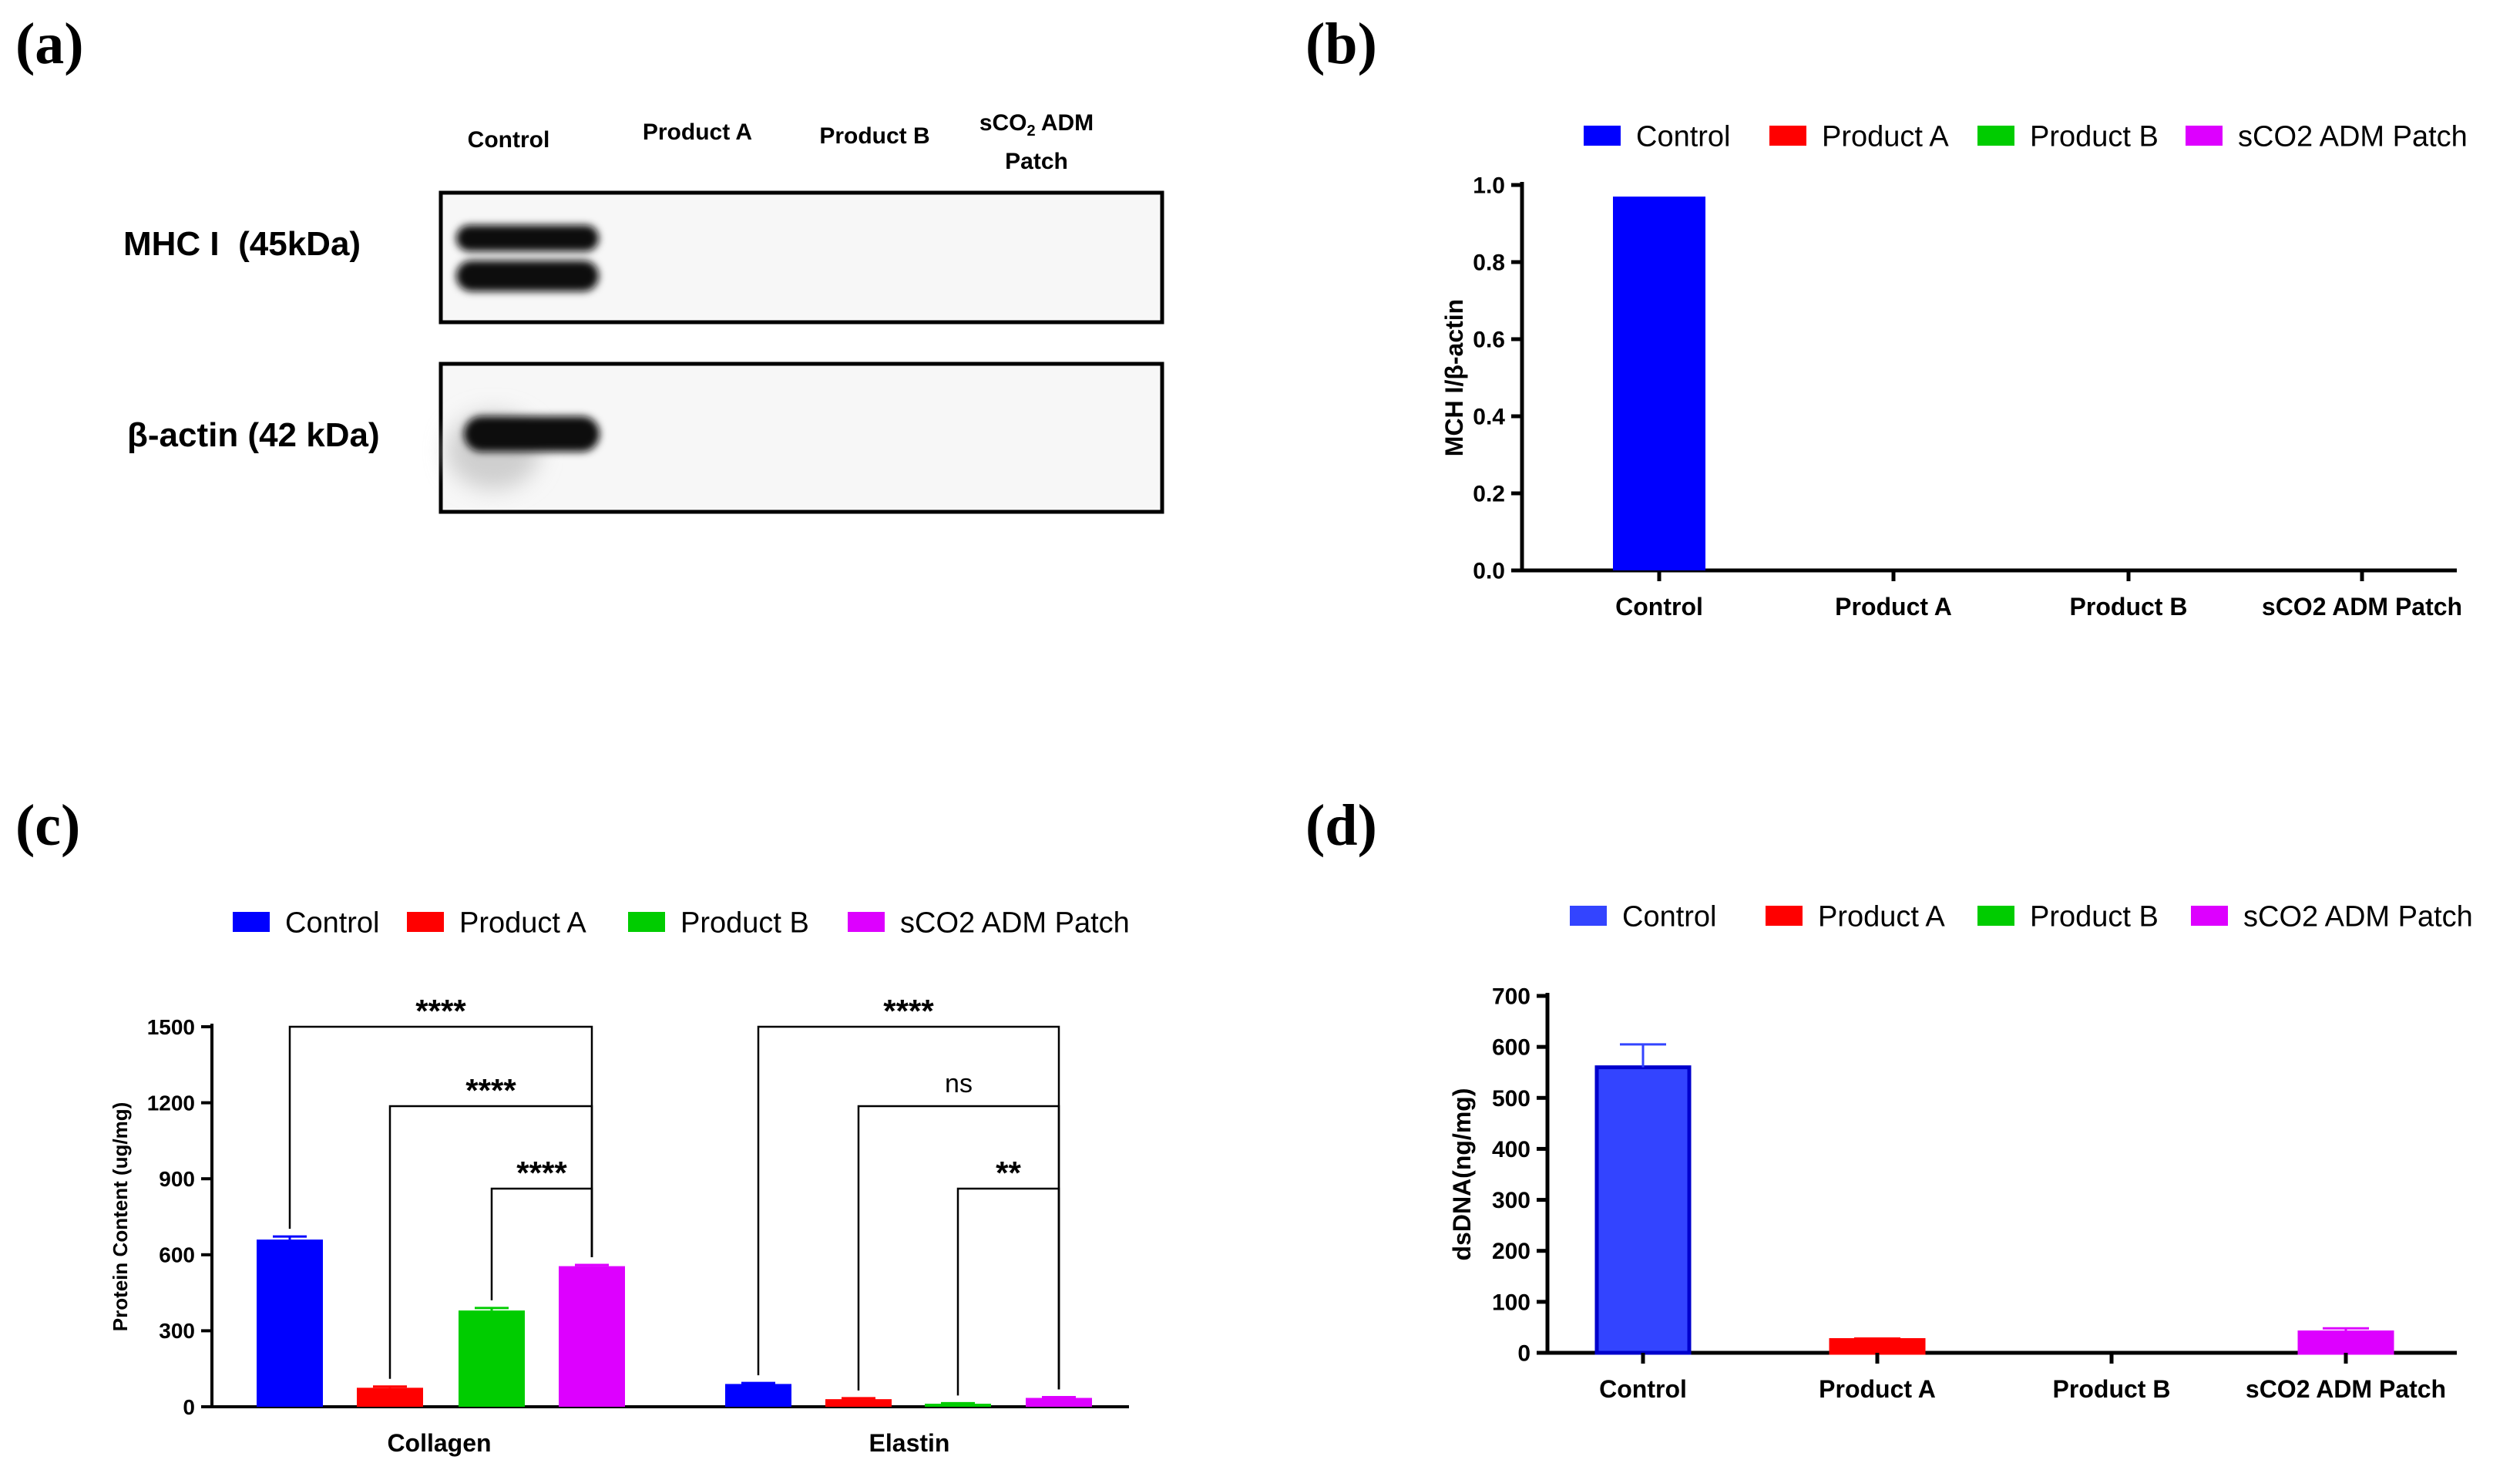  I want to click on lane-label-sco2-patch: sCO2 ADM Patch, so click(1036, 142).